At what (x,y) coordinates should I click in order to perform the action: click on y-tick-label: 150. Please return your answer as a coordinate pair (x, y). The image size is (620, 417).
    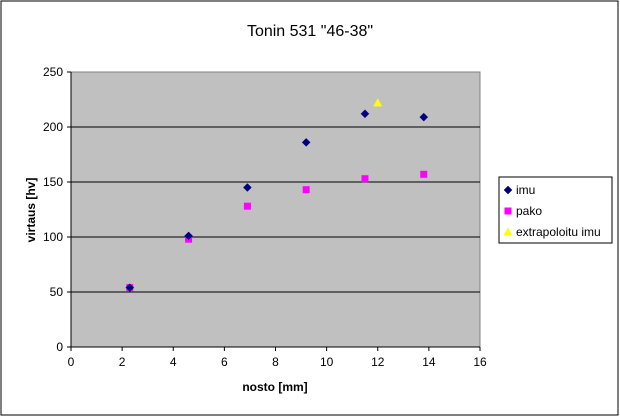
    Looking at the image, I should click on (53, 182).